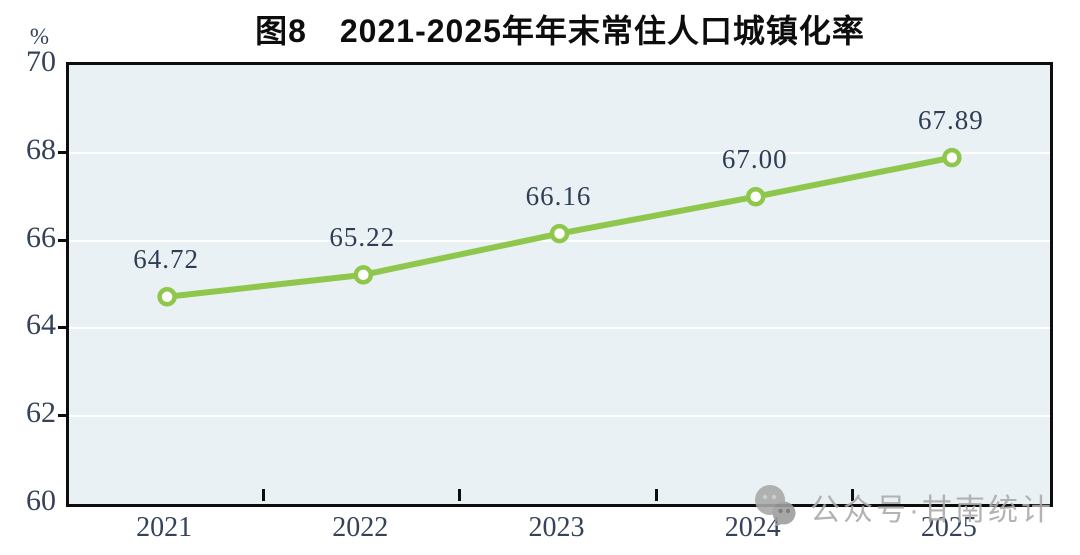 The image size is (1080, 555). Describe the element at coordinates (360, 527) in the screenshot. I see `x-tick-label: 2022` at that location.